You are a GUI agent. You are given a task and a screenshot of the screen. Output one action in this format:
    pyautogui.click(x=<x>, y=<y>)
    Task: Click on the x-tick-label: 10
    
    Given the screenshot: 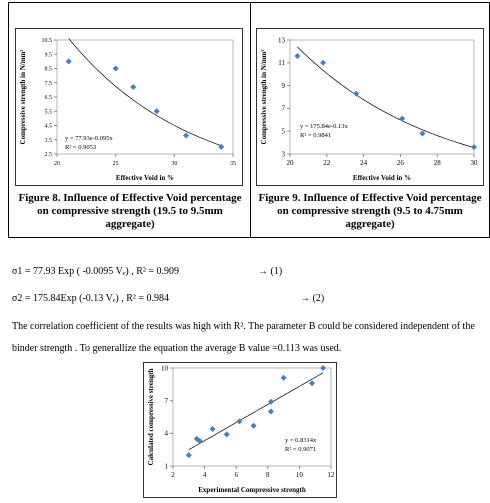 What is the action you would take?
    pyautogui.click(x=300, y=475)
    